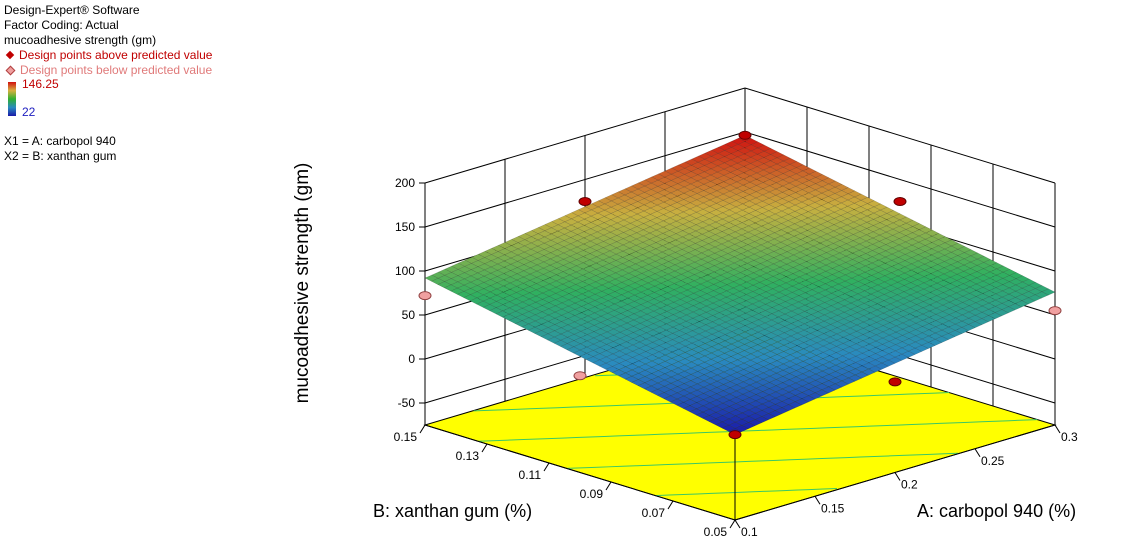  Describe the element at coordinates (530, 475) in the screenshot. I see `y-tick-label: 0.11` at that location.